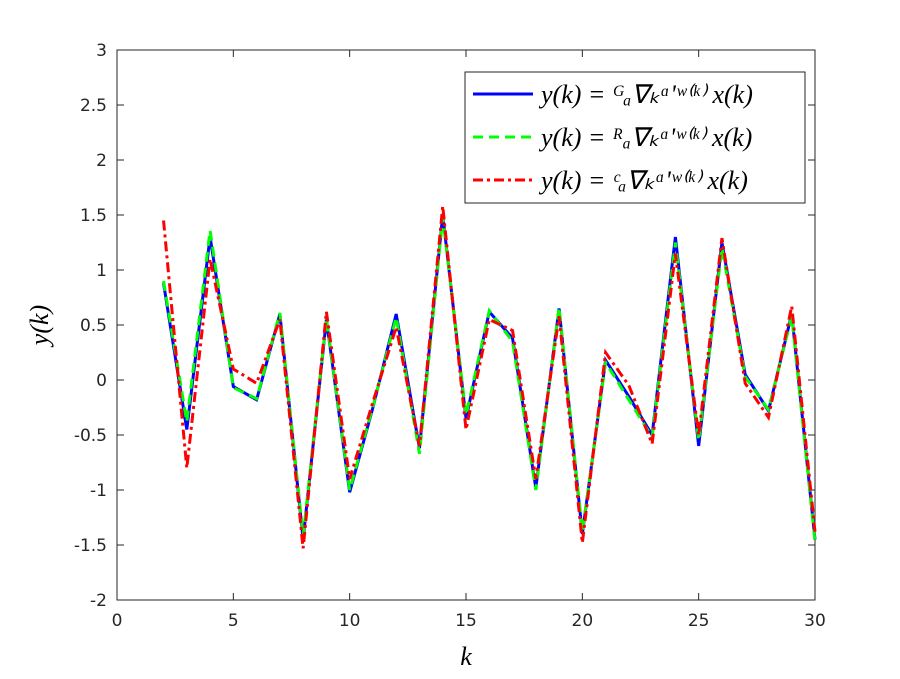 This screenshot has height=679, width=900. Describe the element at coordinates (93, 106) in the screenshot. I see `y-tick-label: 2.5` at that location.